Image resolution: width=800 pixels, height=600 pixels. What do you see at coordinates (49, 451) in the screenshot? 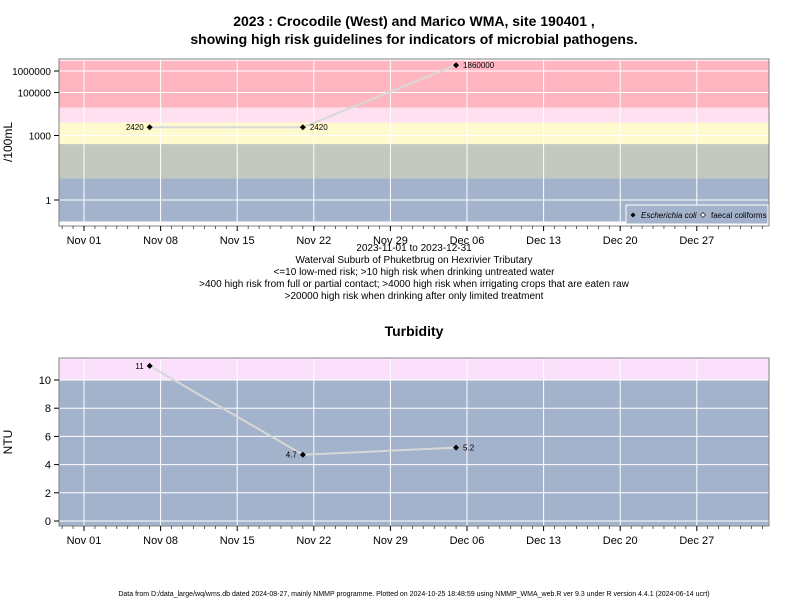
I see `chart2-y-axis: 0 2 4 6 8 10` at bounding box center [49, 451].